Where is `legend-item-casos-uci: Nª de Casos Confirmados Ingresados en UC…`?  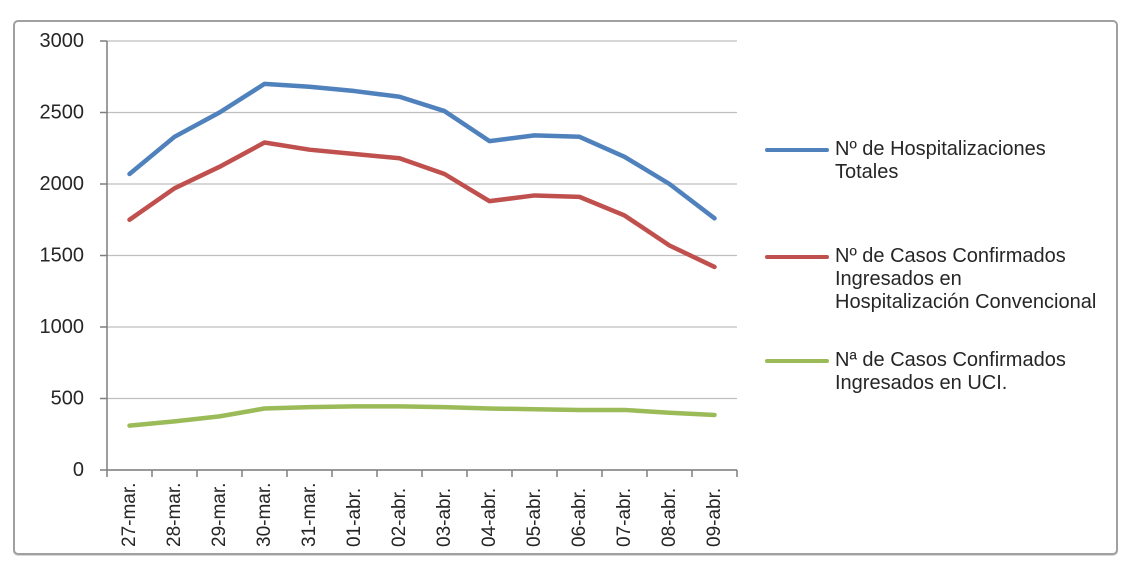 legend-item-casos-uci: Nª de Casos Confirmados Ingresados en UC… is located at coordinates (930, 372).